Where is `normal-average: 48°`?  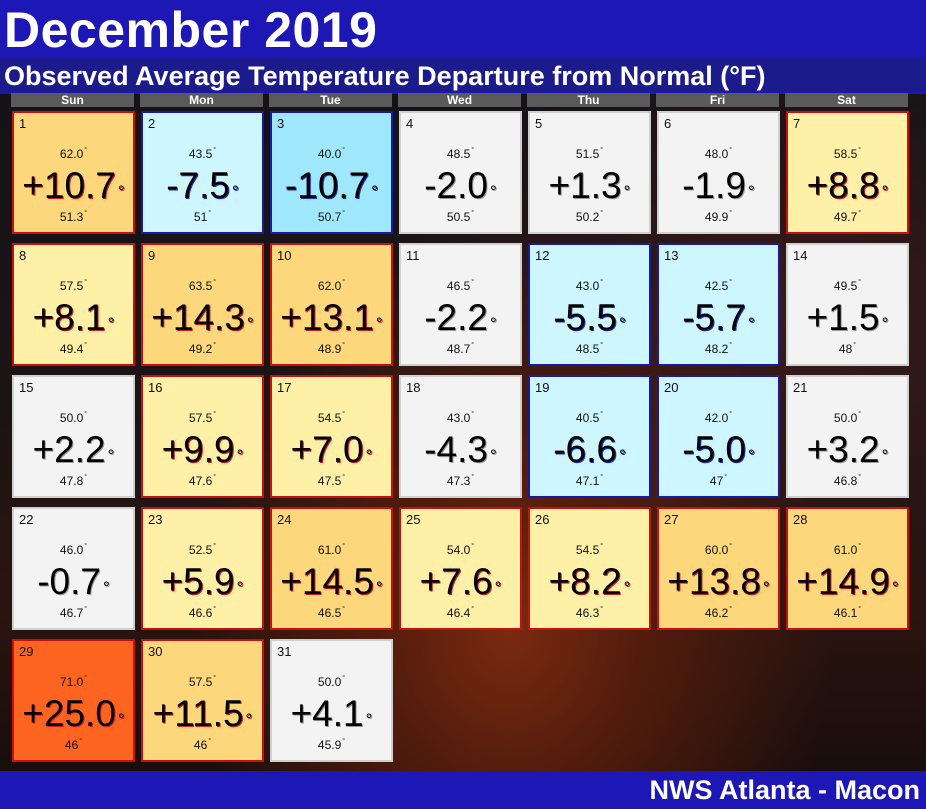
normal-average: 48° is located at coordinates (847, 349).